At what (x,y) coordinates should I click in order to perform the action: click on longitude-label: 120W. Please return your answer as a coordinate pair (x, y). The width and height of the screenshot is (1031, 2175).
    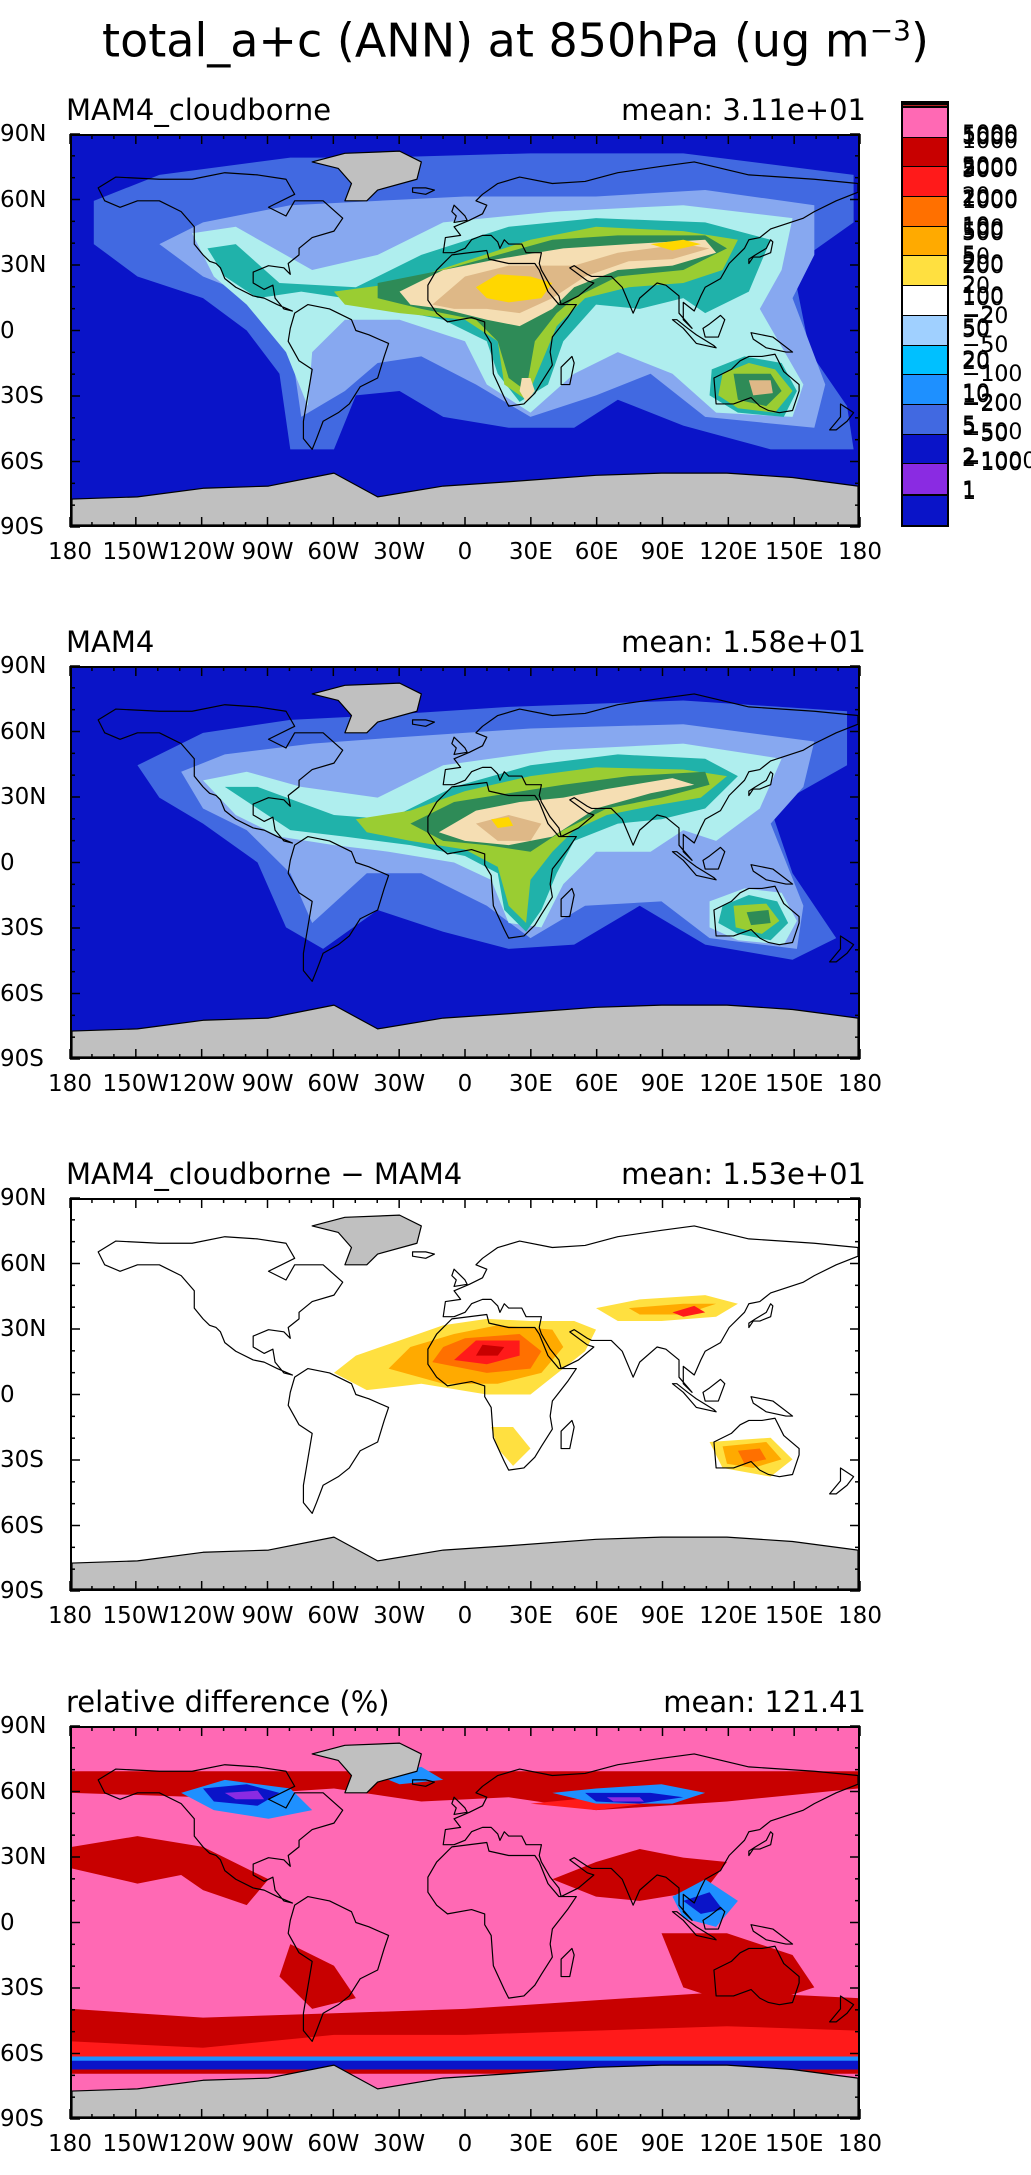
    Looking at the image, I should click on (201, 552).